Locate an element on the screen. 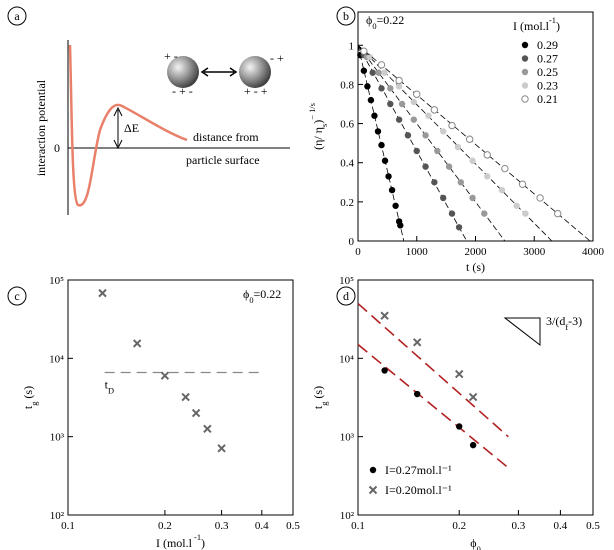  y-tick-label: 0.4 is located at coordinates (347, 164).